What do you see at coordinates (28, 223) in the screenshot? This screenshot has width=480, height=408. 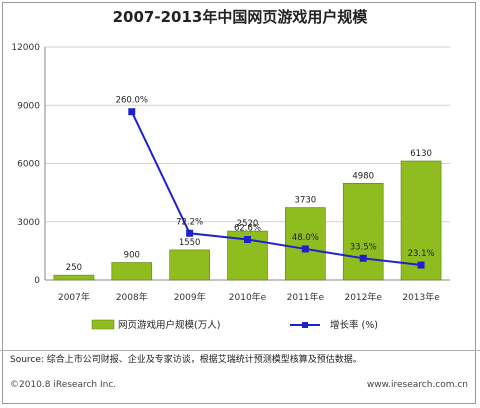 I see `y-tick-label: 3000` at bounding box center [28, 223].